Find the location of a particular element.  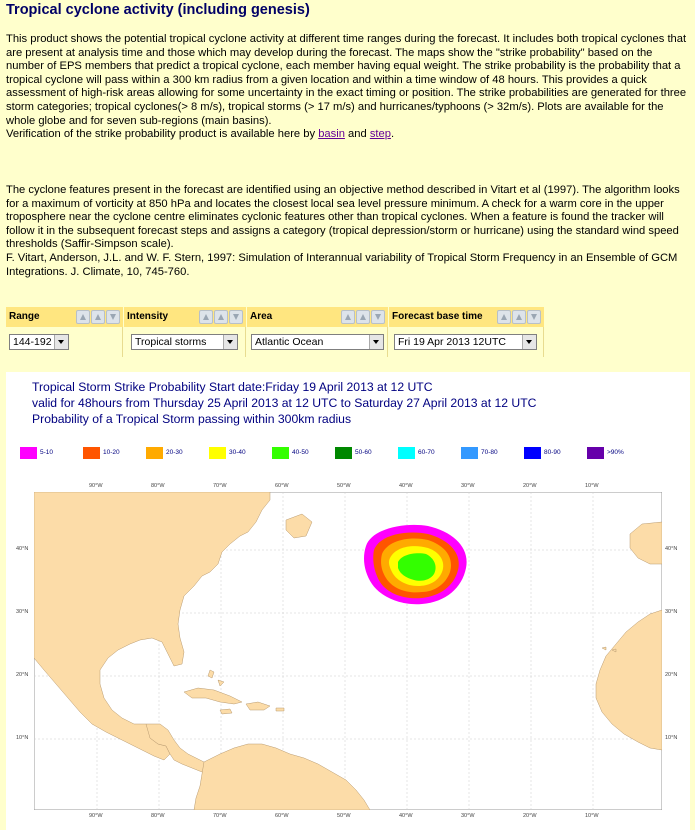

area-down-icon is located at coordinates (378, 317).